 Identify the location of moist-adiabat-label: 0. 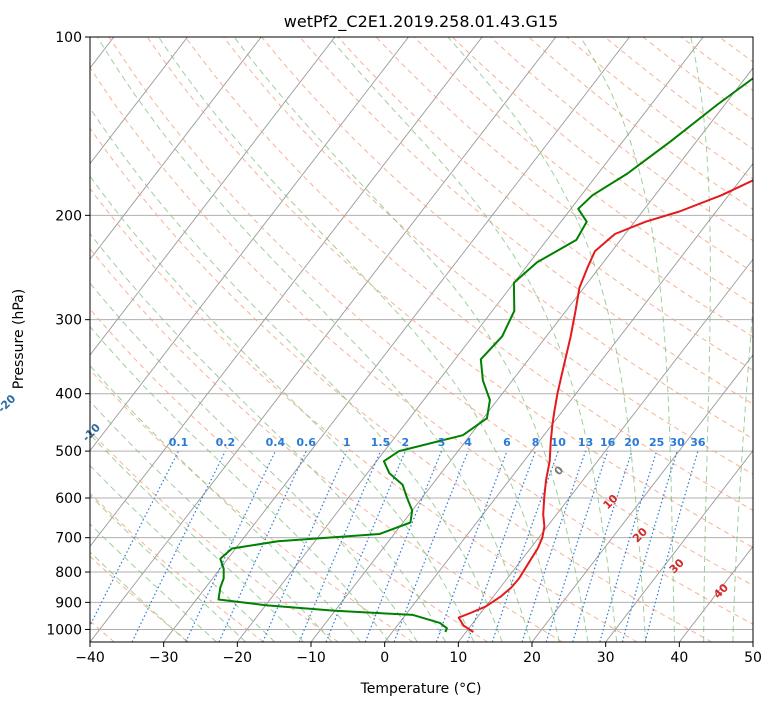
(559, 470).